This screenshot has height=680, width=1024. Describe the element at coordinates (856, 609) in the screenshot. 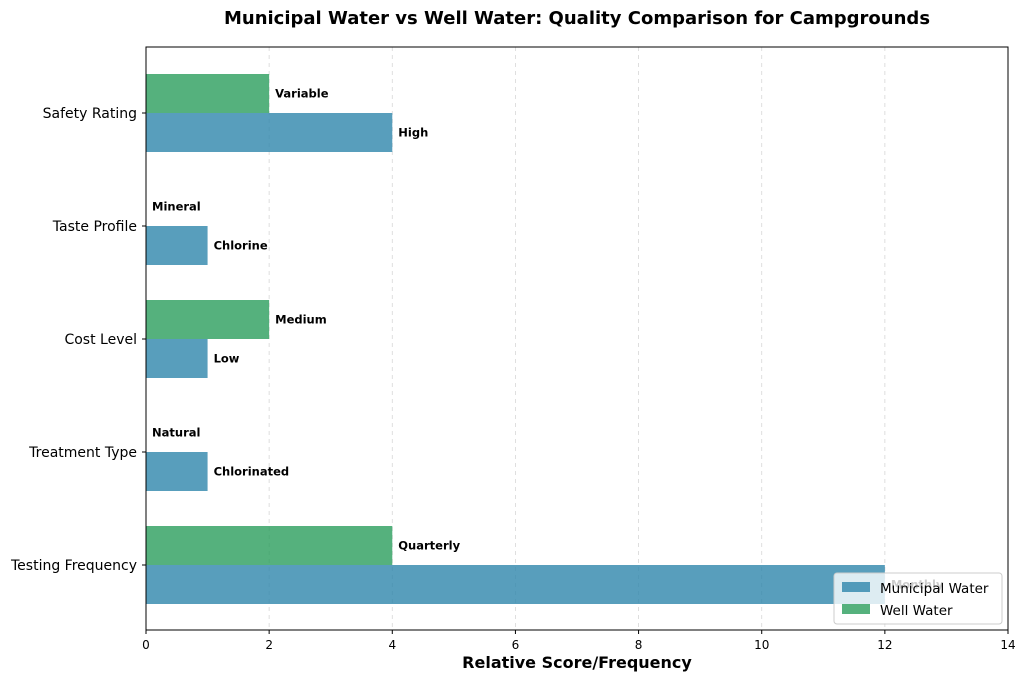

I see `legend-swatch-well` at that location.